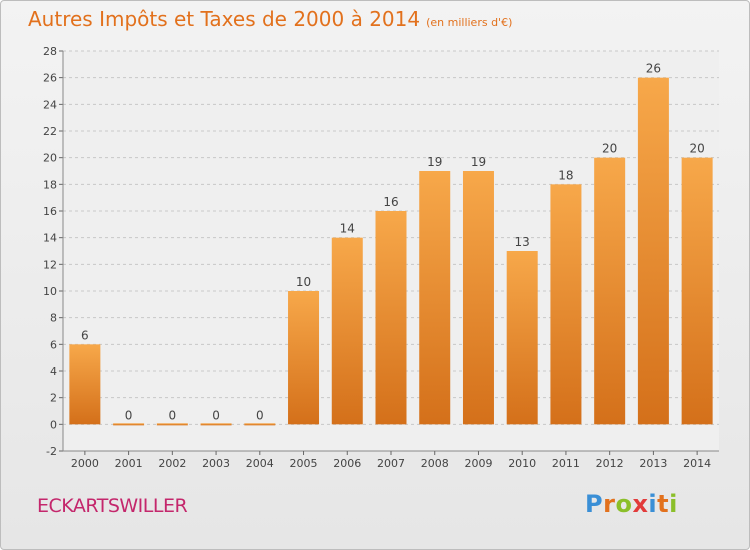  I want to click on y-tick-label: 8, so click(53, 318).